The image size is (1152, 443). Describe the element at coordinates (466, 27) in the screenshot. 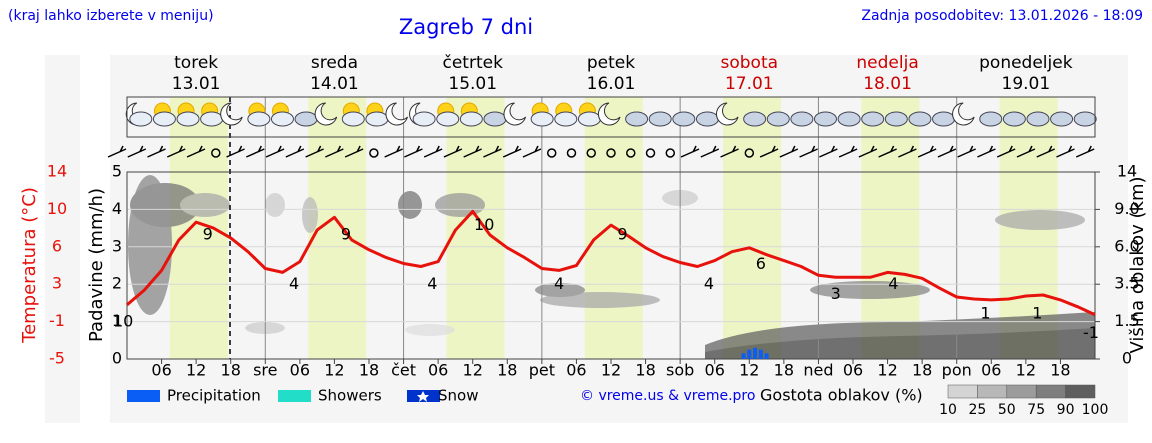

I see `chart-title: Zagreb 7 dni` at that location.